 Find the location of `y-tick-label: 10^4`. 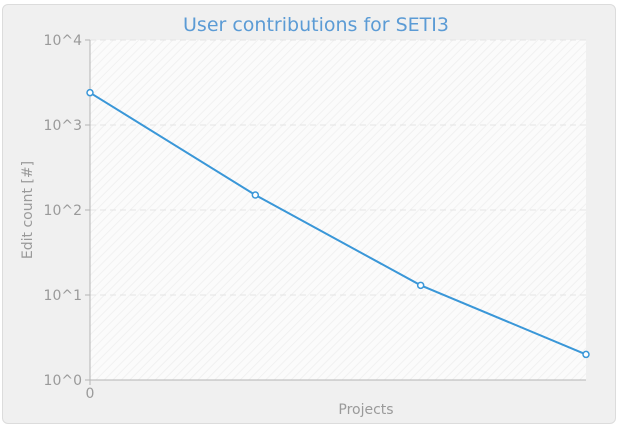

y-tick-label: 10^4 is located at coordinates (63, 41).